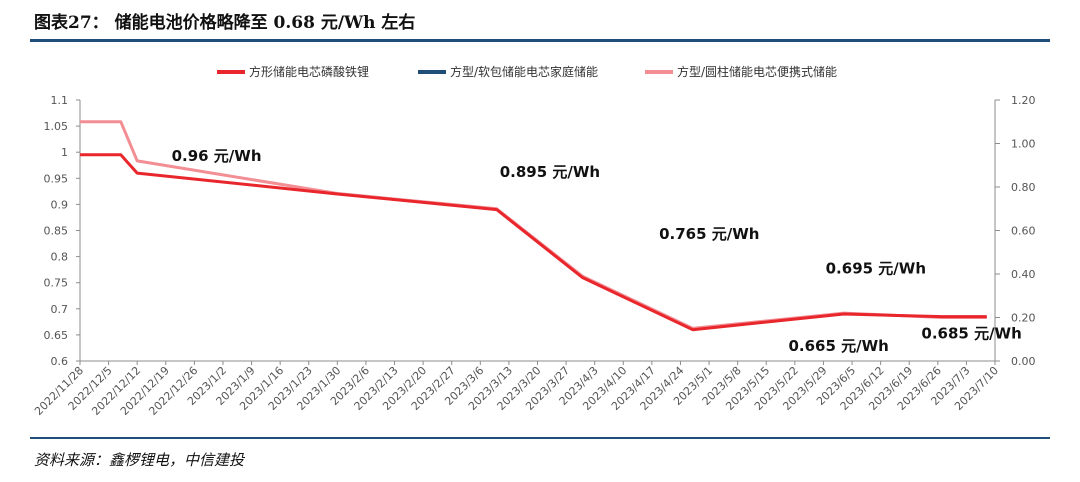  I want to click on y-tick-label: 0.65, so click(56, 335).